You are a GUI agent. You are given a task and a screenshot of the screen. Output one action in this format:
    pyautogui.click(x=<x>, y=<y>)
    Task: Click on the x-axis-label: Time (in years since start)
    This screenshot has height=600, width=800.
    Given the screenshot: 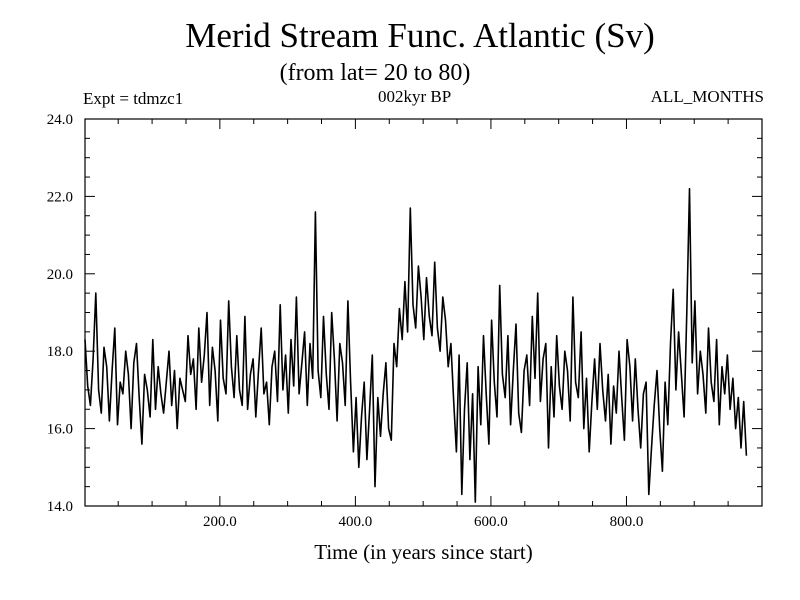 What is the action you would take?
    pyautogui.click(x=423, y=552)
    